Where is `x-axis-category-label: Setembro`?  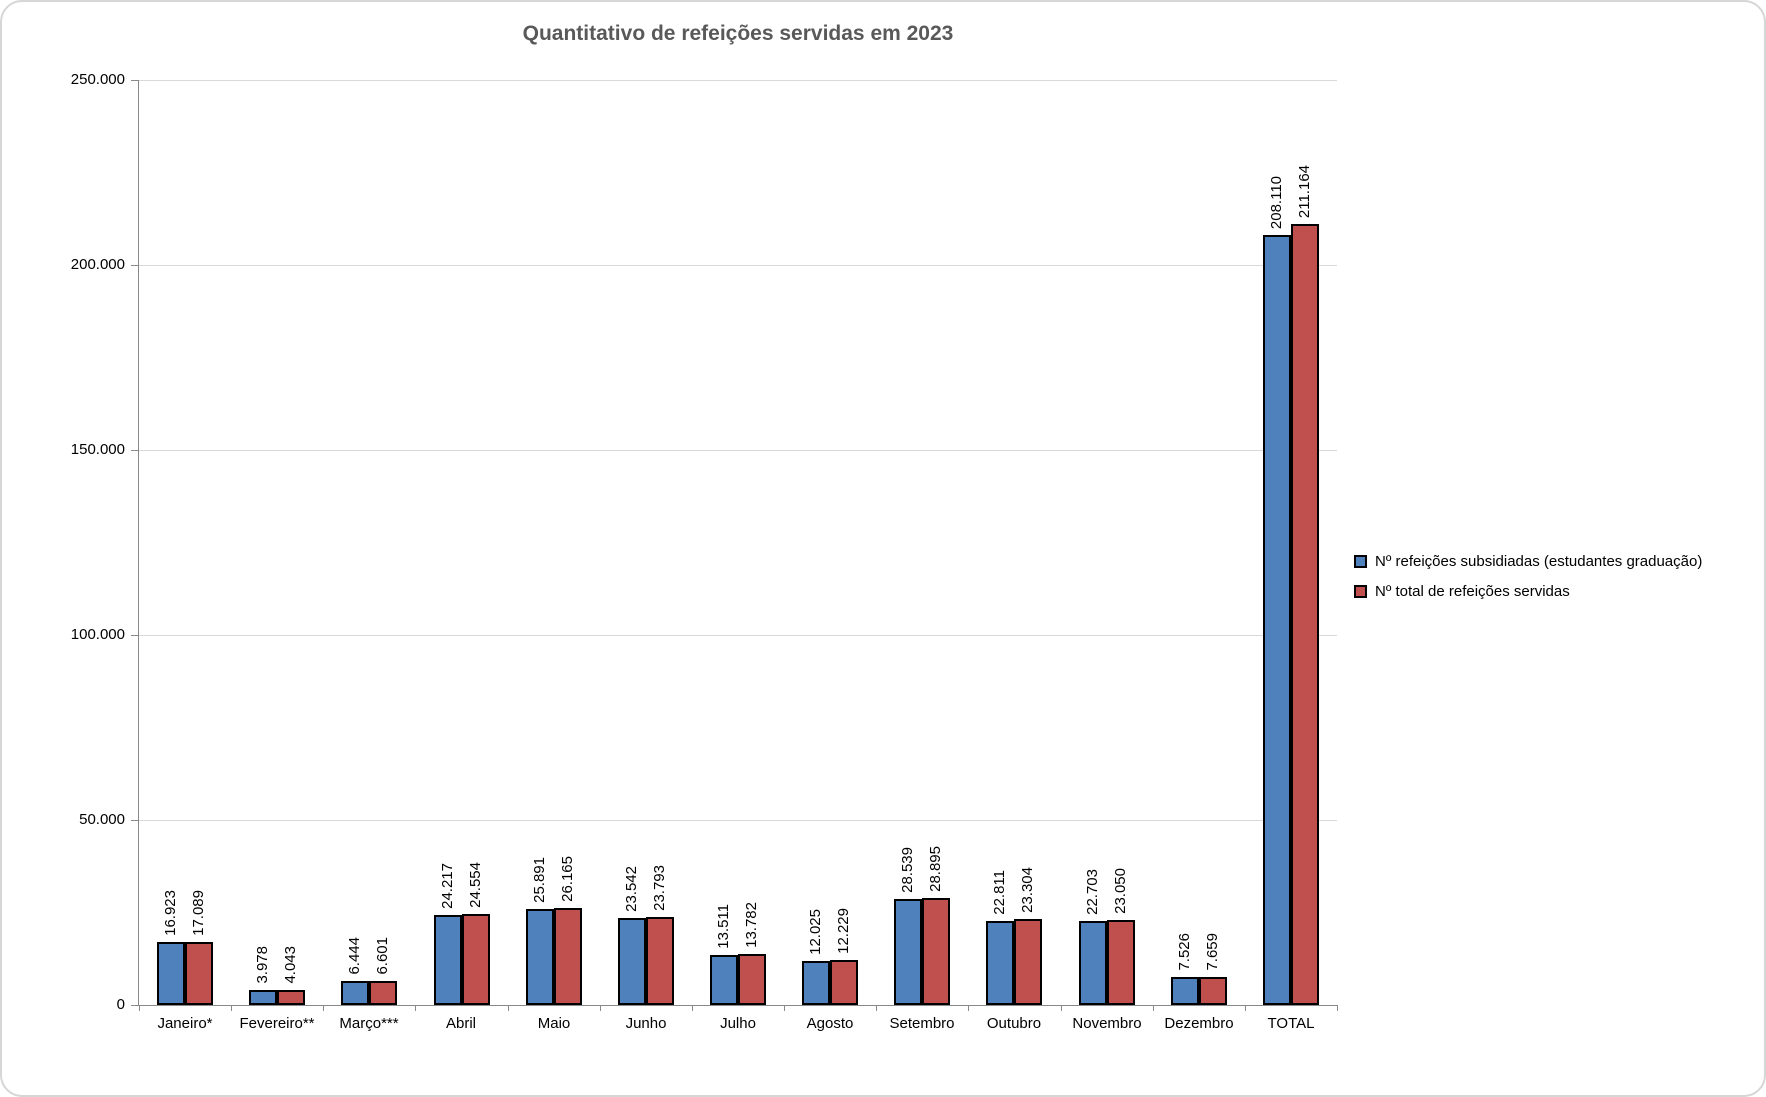 x-axis-category-label: Setembro is located at coordinates (922, 1023).